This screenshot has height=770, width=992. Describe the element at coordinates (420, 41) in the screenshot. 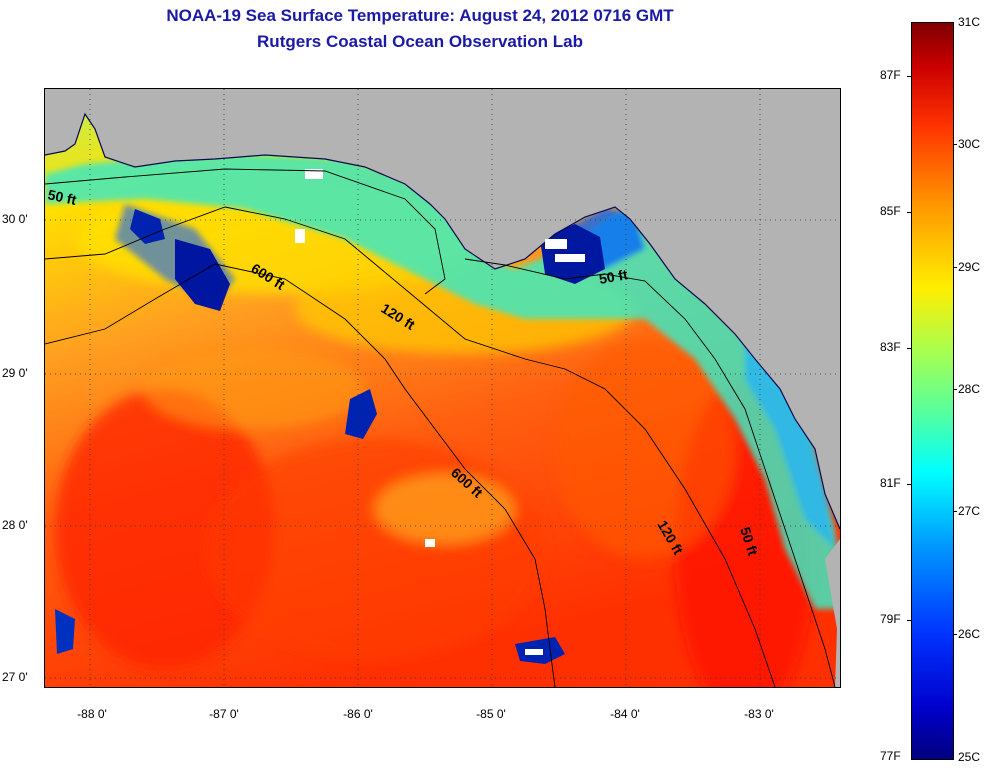

I see `map-subtitle: Rutgers Coastal Ocean Observation Lab` at that location.